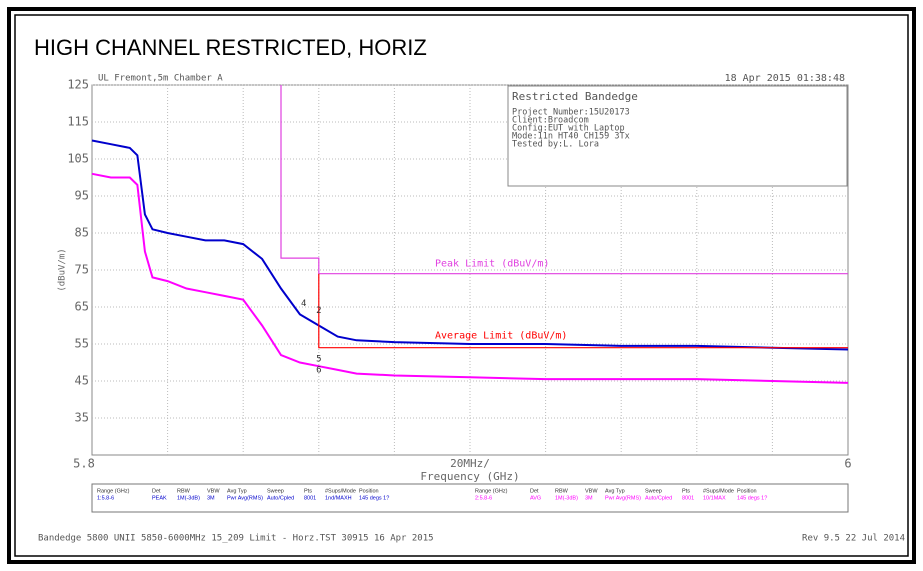 This screenshot has height=571, width=923. What do you see at coordinates (82, 381) in the screenshot?
I see `y-tick-label: 45` at bounding box center [82, 381].